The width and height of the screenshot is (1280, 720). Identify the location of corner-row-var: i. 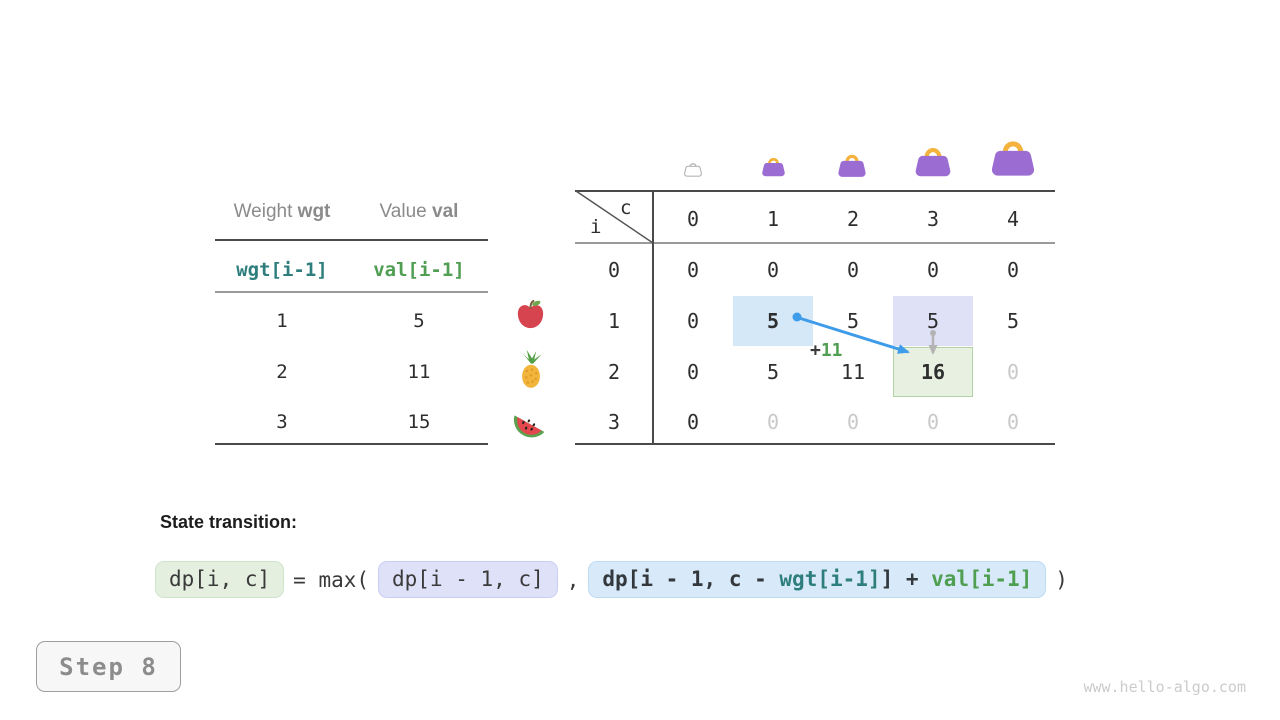
(596, 227).